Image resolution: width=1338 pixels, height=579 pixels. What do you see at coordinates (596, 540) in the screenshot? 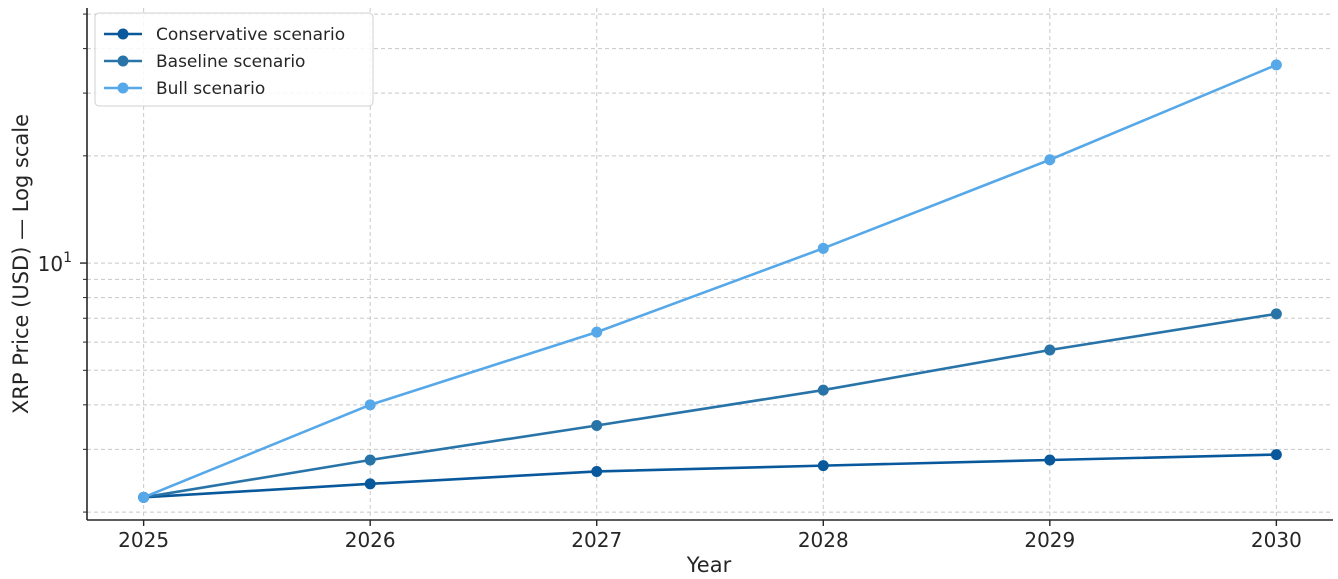
I see `x-tick-label: 2027` at bounding box center [596, 540].